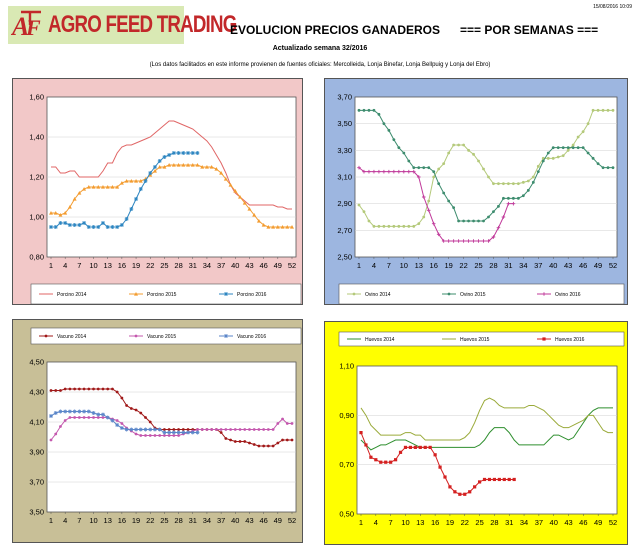 The width and height of the screenshot is (640, 556). Describe the element at coordinates (36, 452) in the screenshot. I see `vacuno-y-tick-label: 3,90` at that location.